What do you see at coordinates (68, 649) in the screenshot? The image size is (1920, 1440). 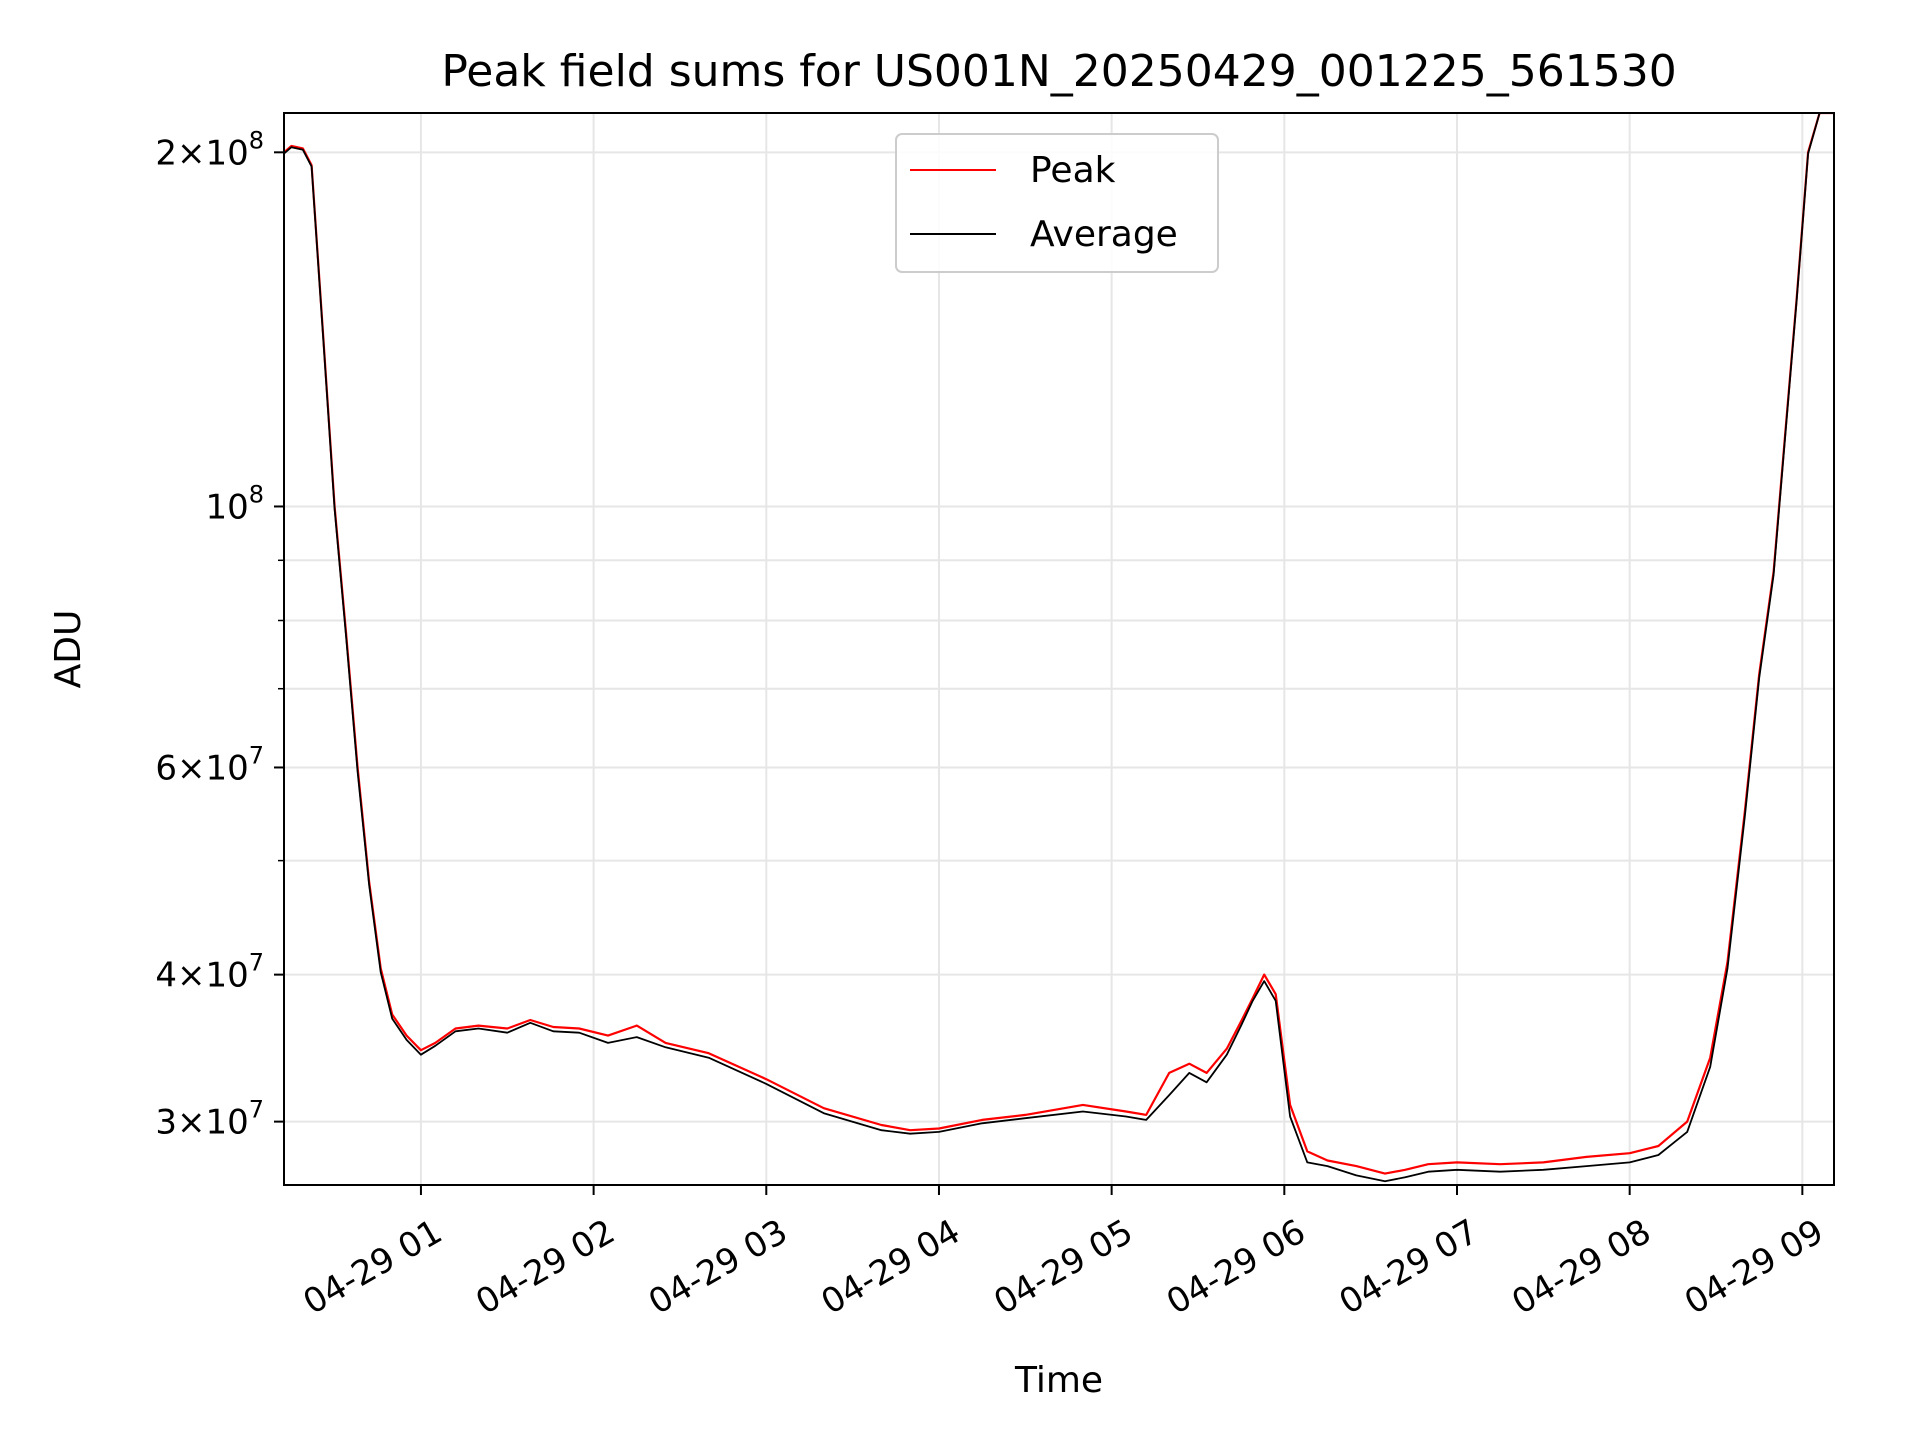 I see `y-axis-title: ADU` at bounding box center [68, 649].